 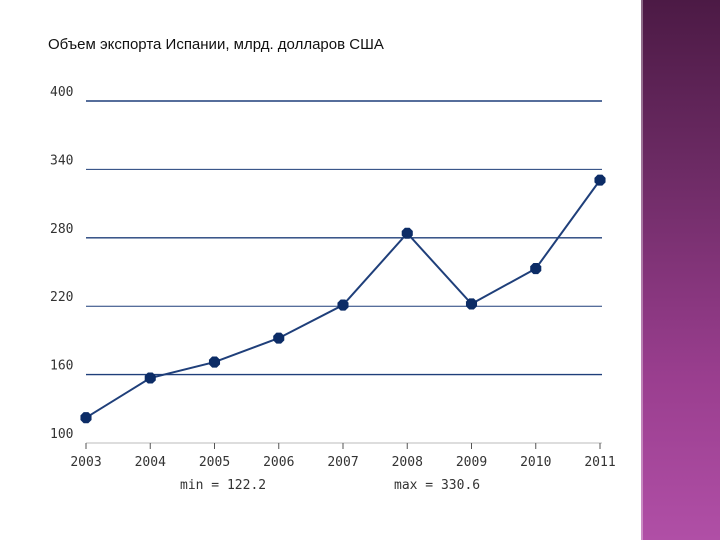 I want to click on x-tick-labels: 2003 2004 2005 2006 2007 2008 2009 2010 2011, so click(x=342, y=462).